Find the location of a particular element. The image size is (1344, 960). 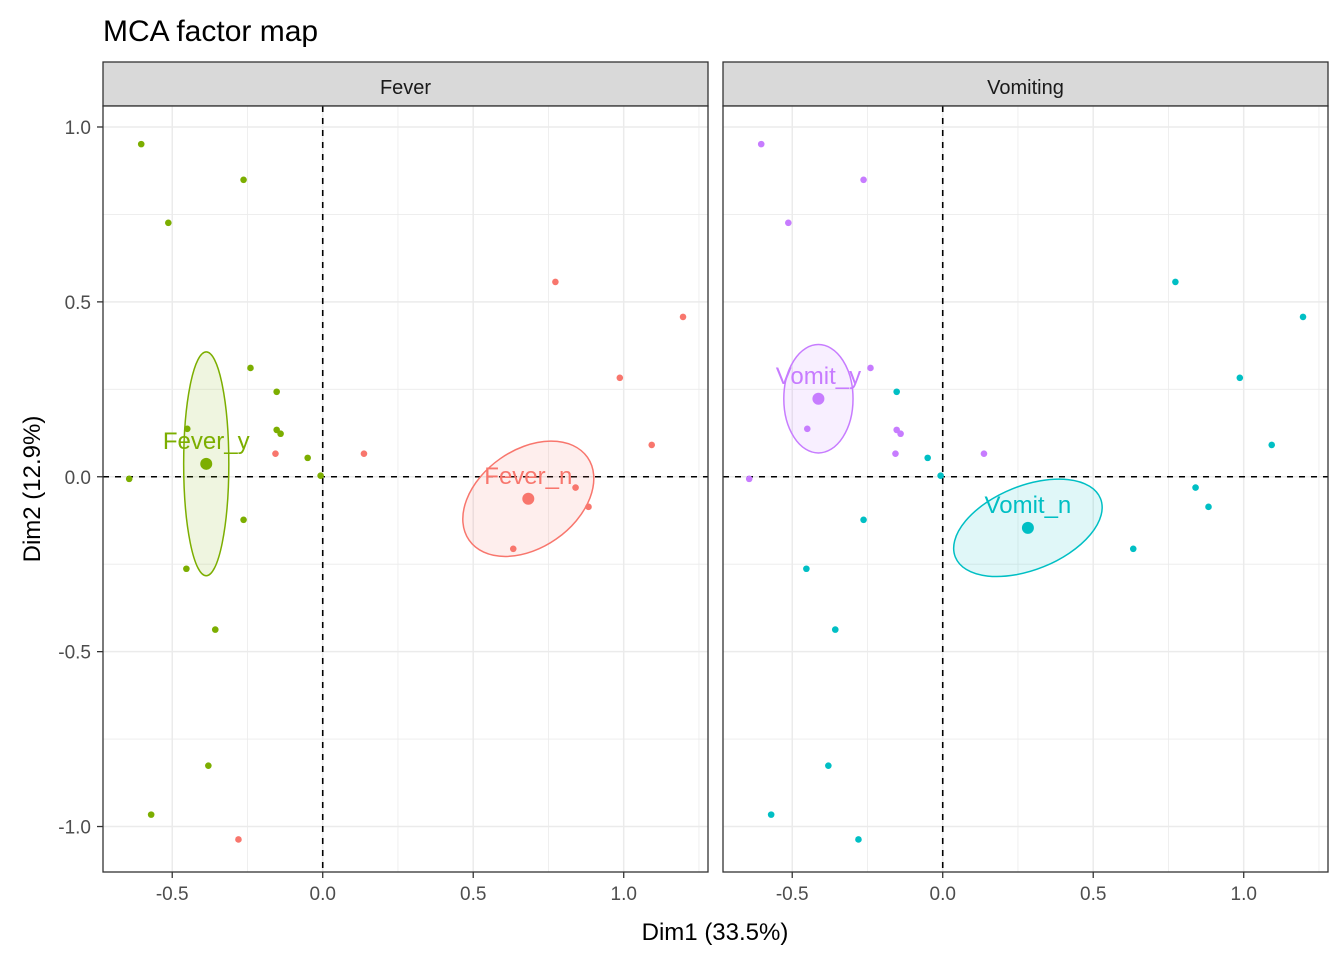

chart-title: MCA factor map is located at coordinates (210, 31).